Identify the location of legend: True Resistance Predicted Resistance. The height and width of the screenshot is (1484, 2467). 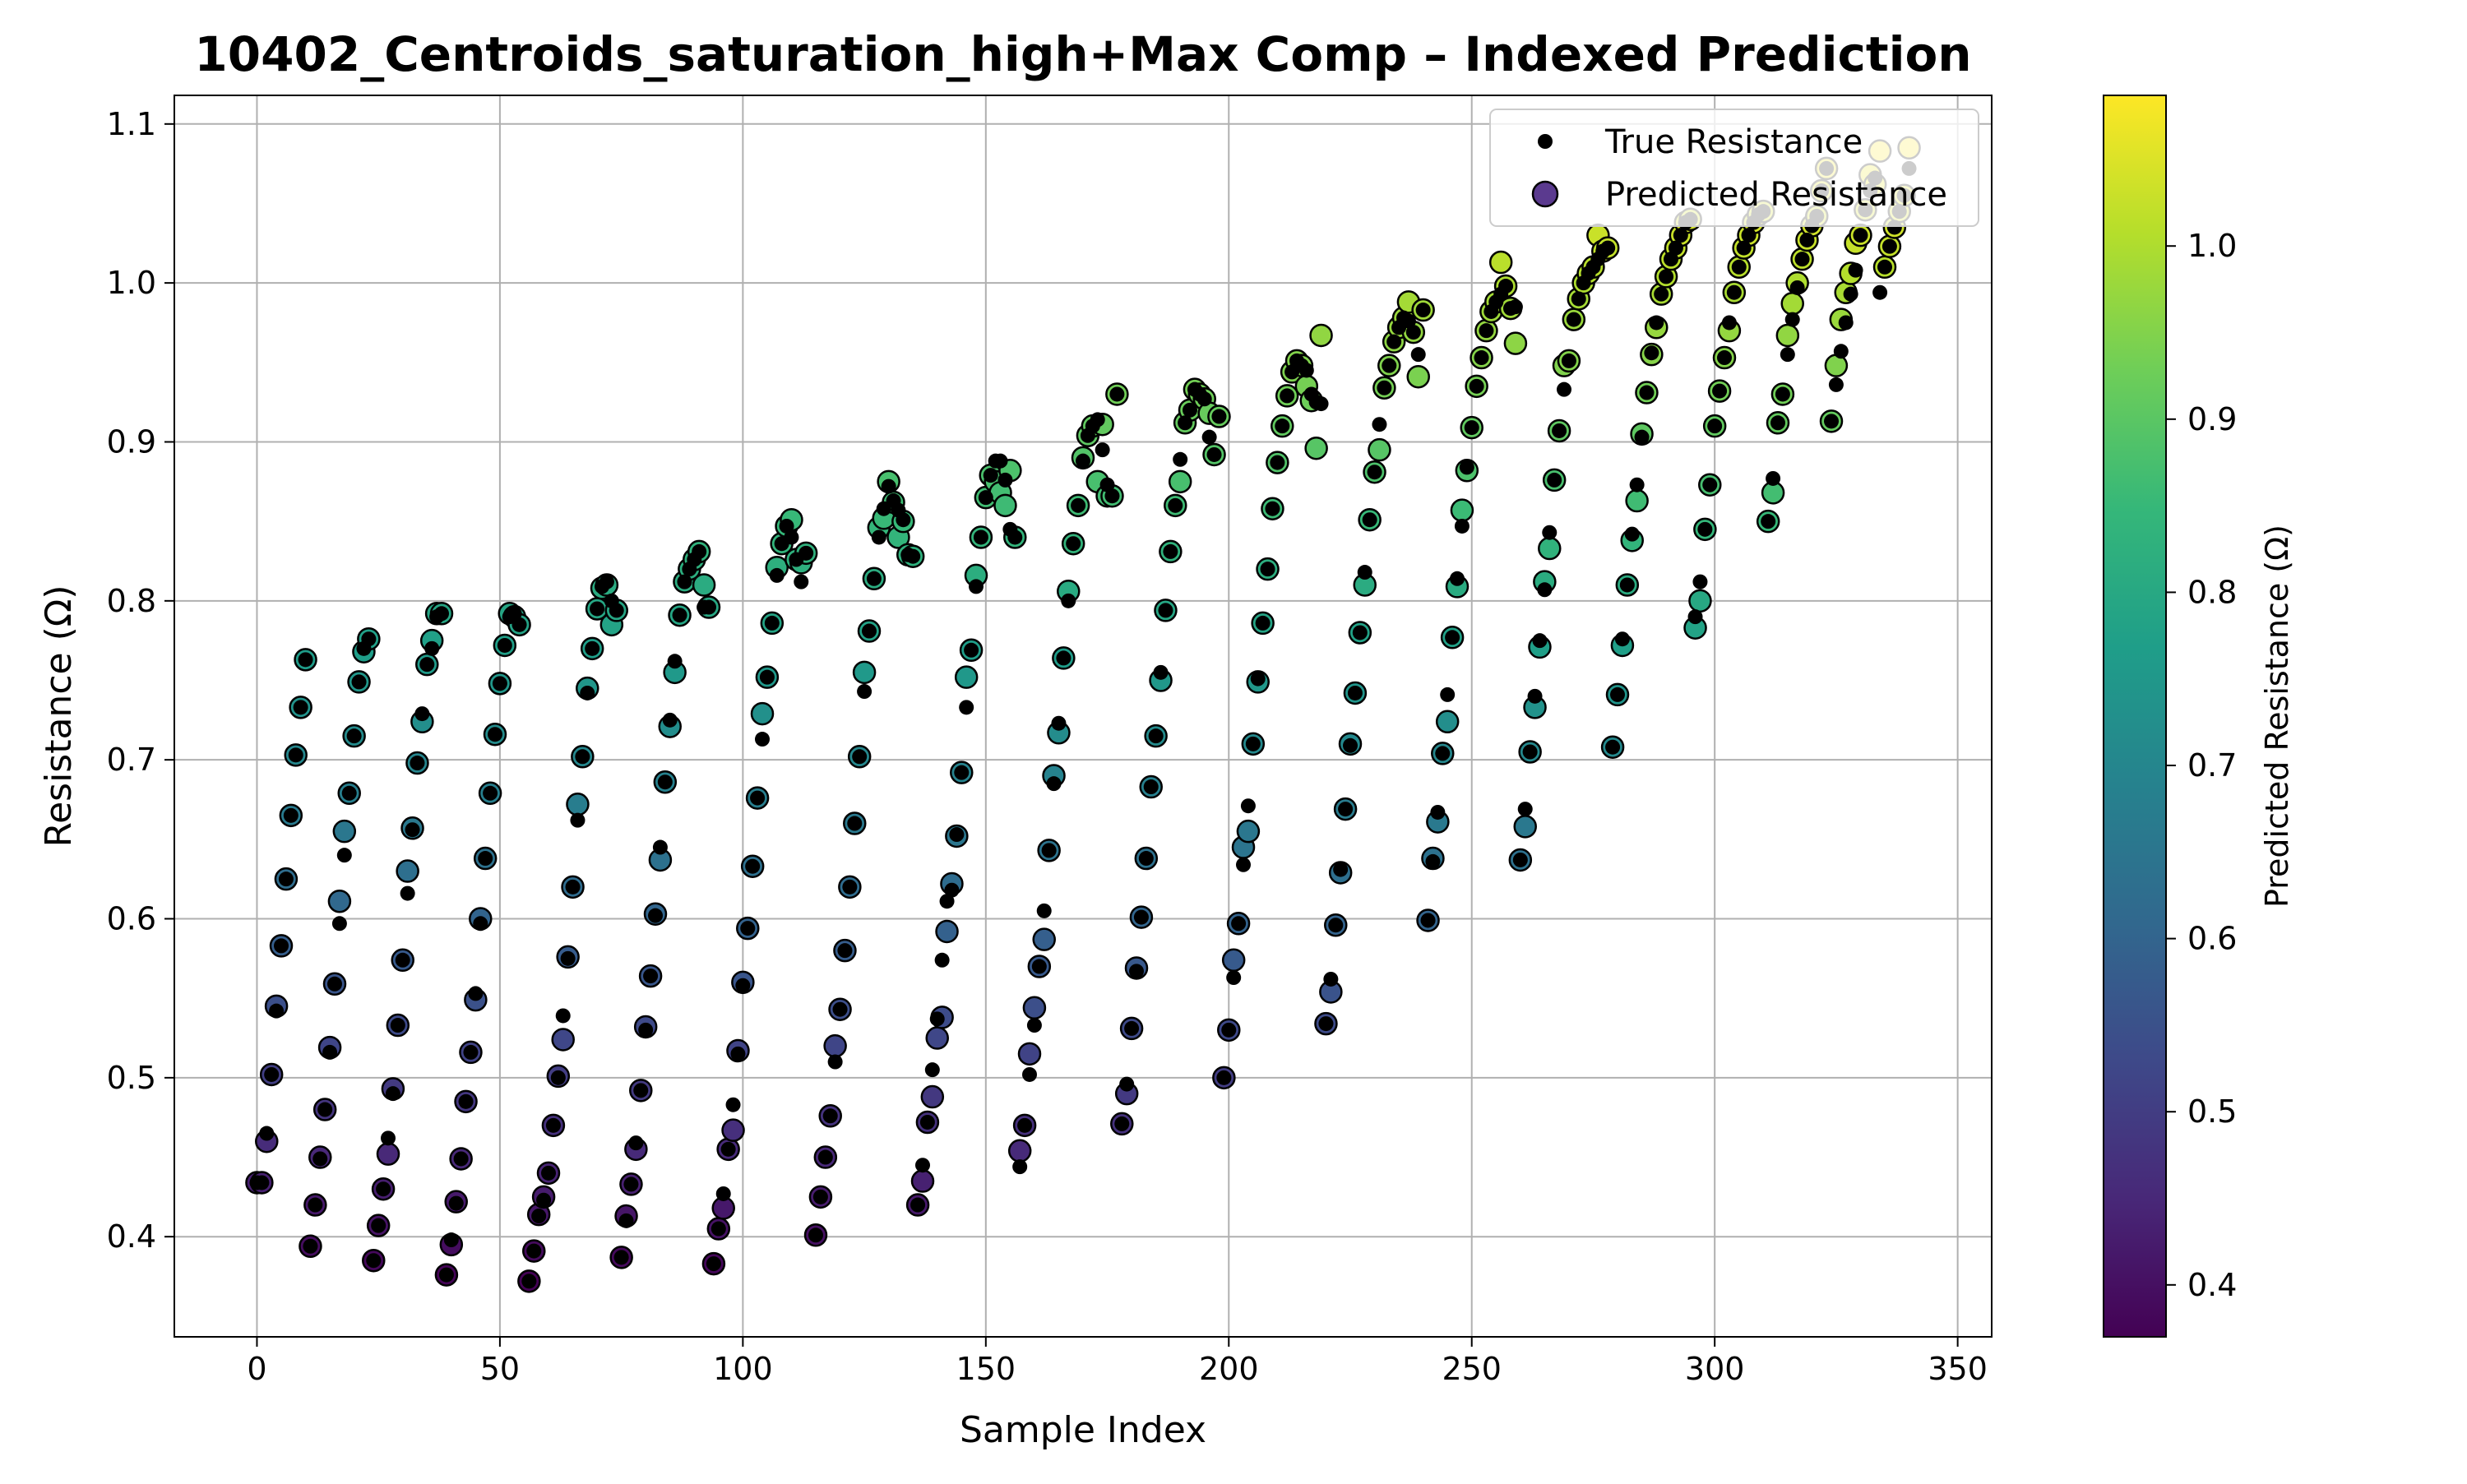
(1734, 168).